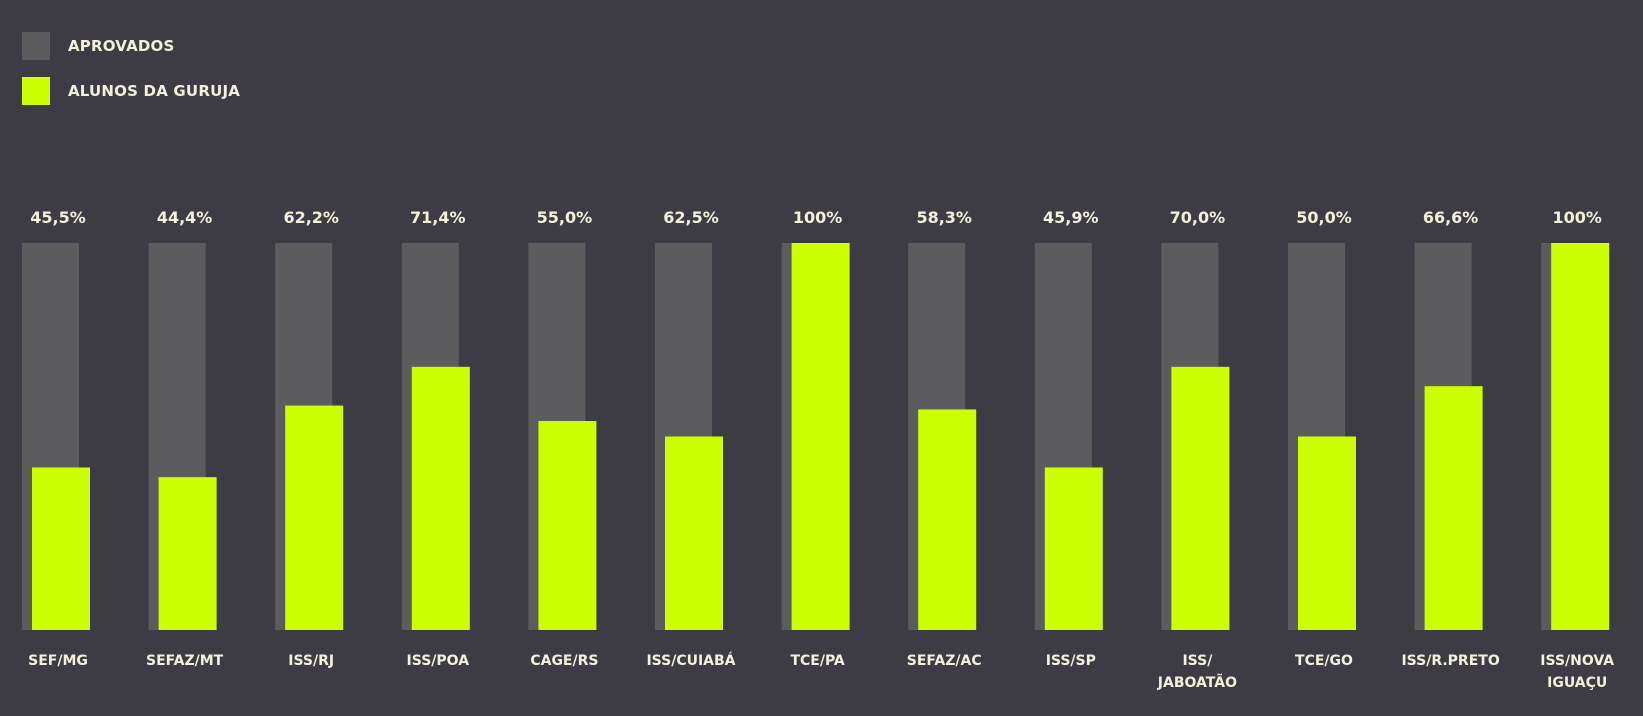 This screenshot has height=716, width=1643. I want to click on x-tick-label: ISS/NOVA, so click(1577, 661).